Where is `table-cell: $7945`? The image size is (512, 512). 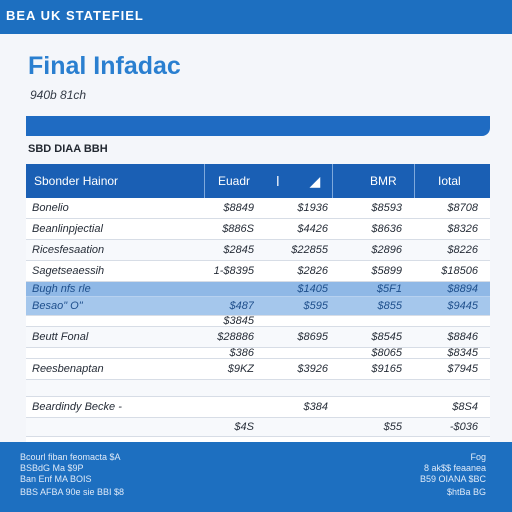 table-cell: $7945 is located at coordinates (462, 369).